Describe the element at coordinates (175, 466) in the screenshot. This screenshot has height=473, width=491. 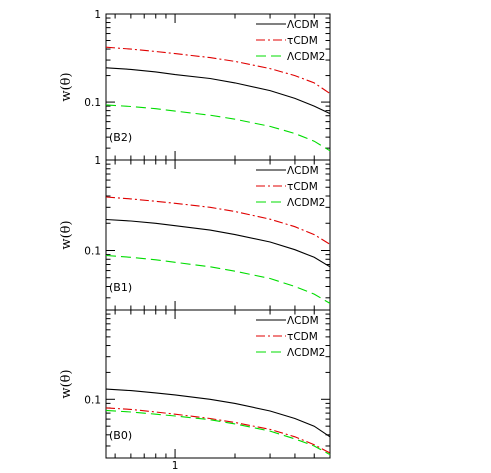
I see `x-tick-label: 1` at that location.